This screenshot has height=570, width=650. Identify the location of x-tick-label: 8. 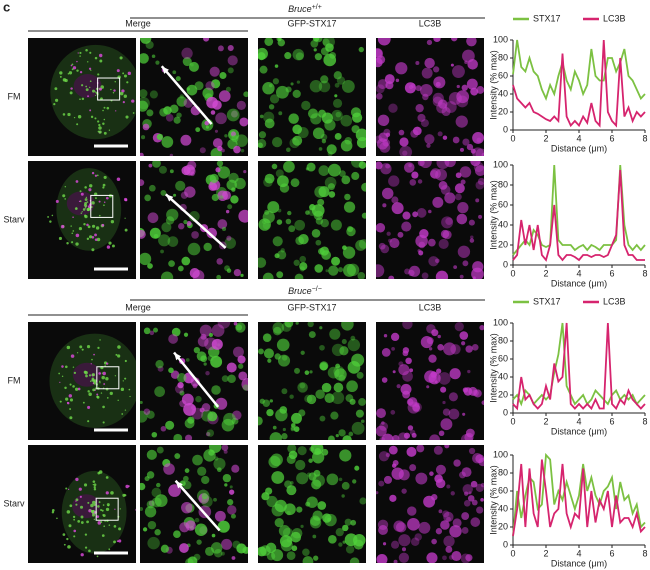
(644, 273).